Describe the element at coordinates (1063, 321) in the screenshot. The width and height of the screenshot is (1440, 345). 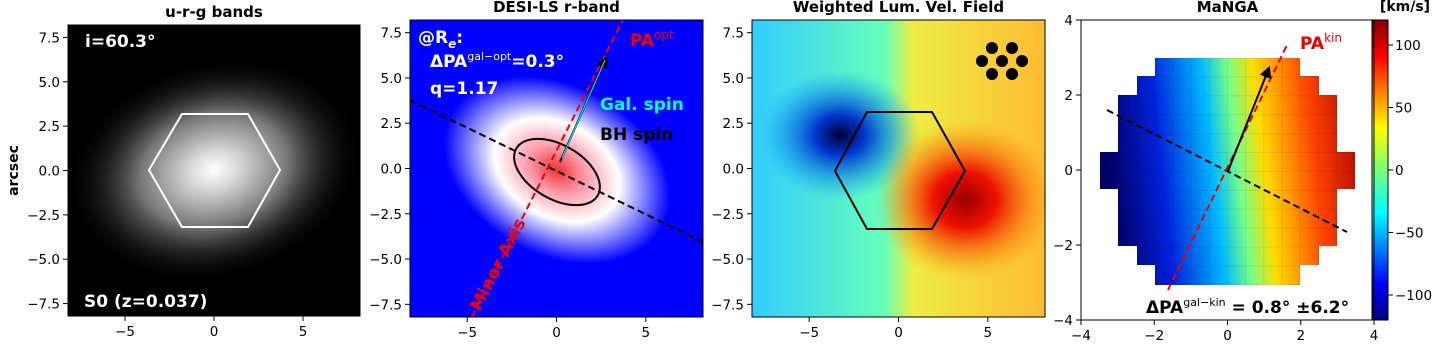
I see `y-tick-label: −4` at that location.